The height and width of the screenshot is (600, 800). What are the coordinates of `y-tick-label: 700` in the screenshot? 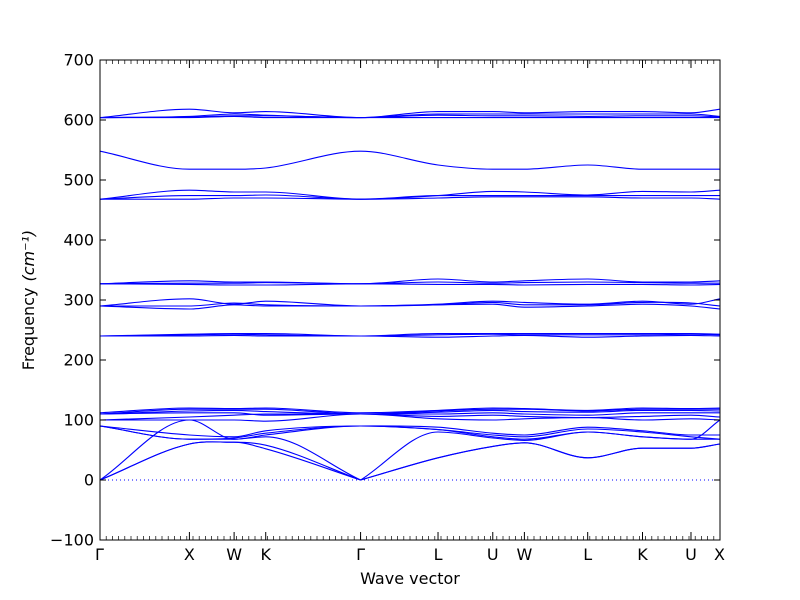 It's located at (78, 60).